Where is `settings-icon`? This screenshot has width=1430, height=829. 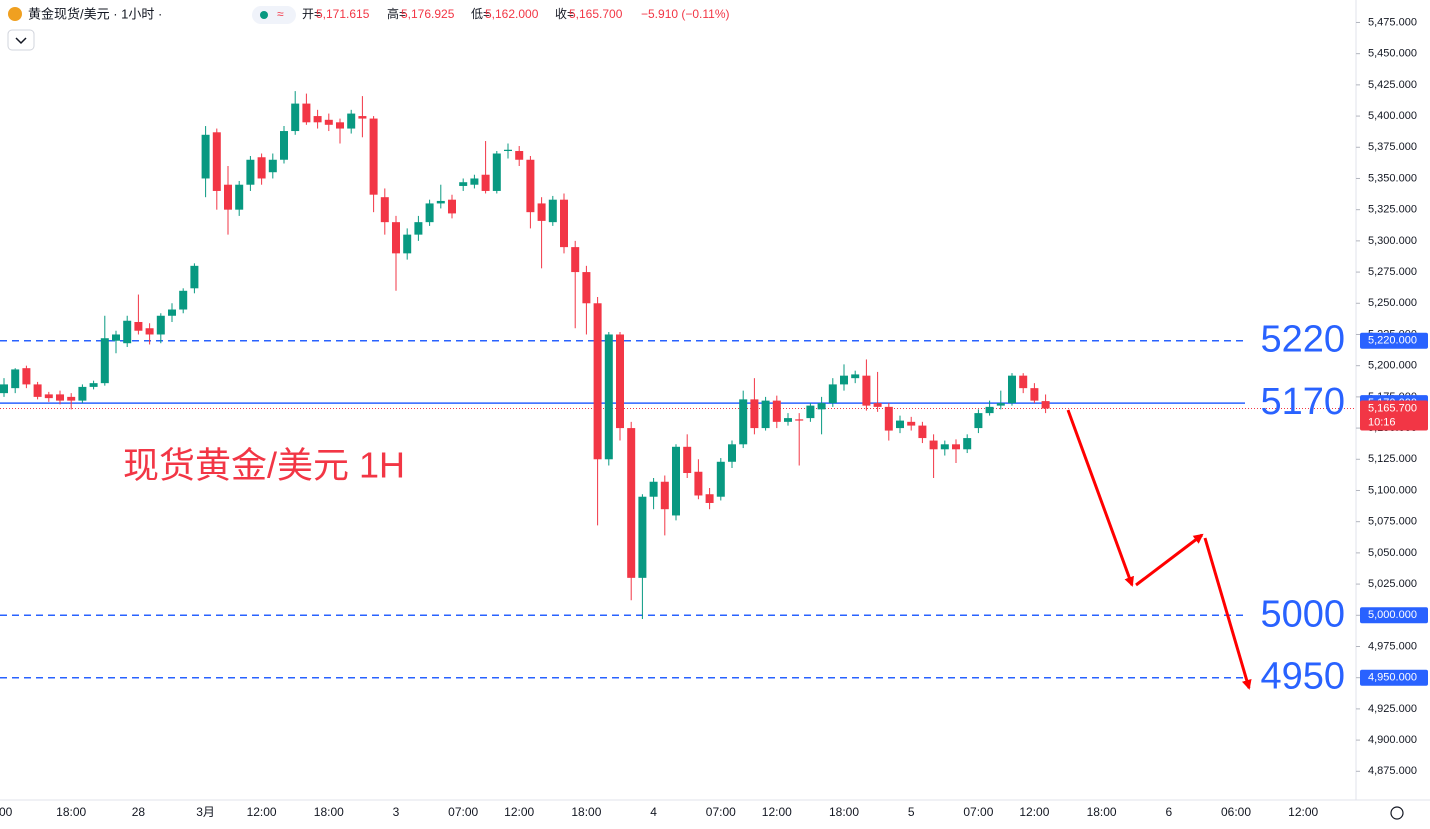 settings-icon is located at coordinates (1397, 813).